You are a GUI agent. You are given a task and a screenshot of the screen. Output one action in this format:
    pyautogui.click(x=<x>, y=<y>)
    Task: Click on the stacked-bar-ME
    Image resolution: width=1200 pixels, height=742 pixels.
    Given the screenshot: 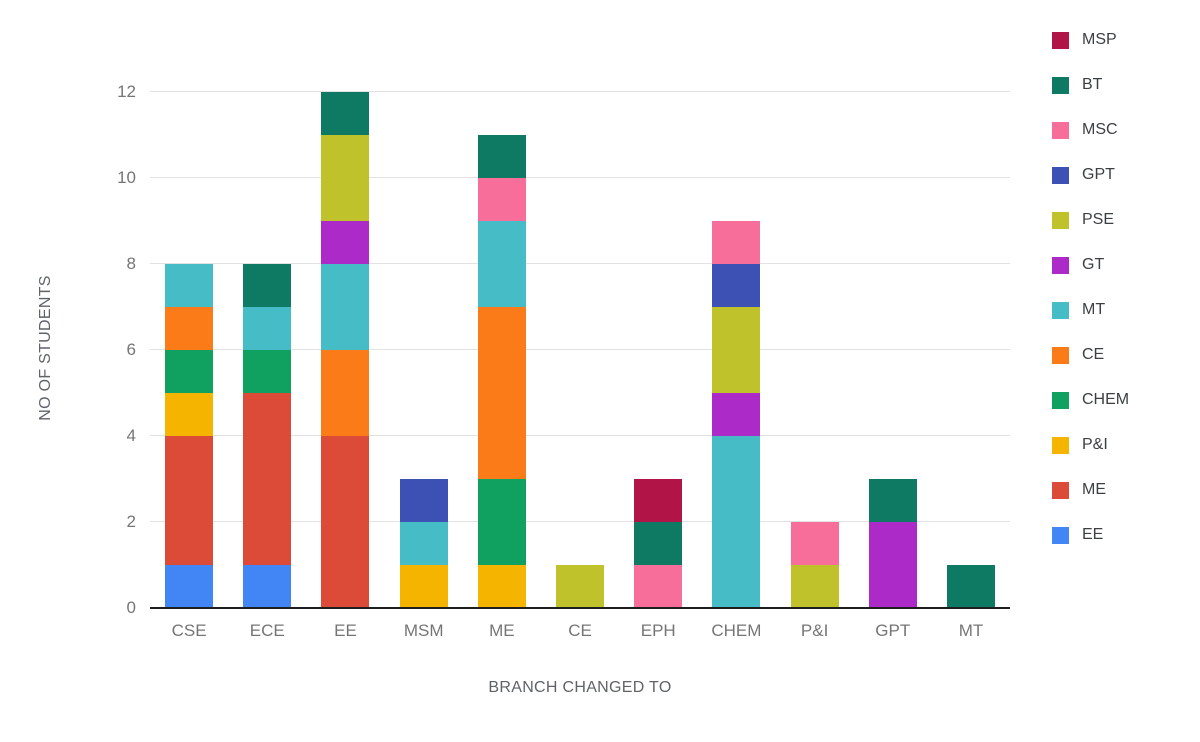 What is the action you would take?
    pyautogui.click(x=501, y=350)
    